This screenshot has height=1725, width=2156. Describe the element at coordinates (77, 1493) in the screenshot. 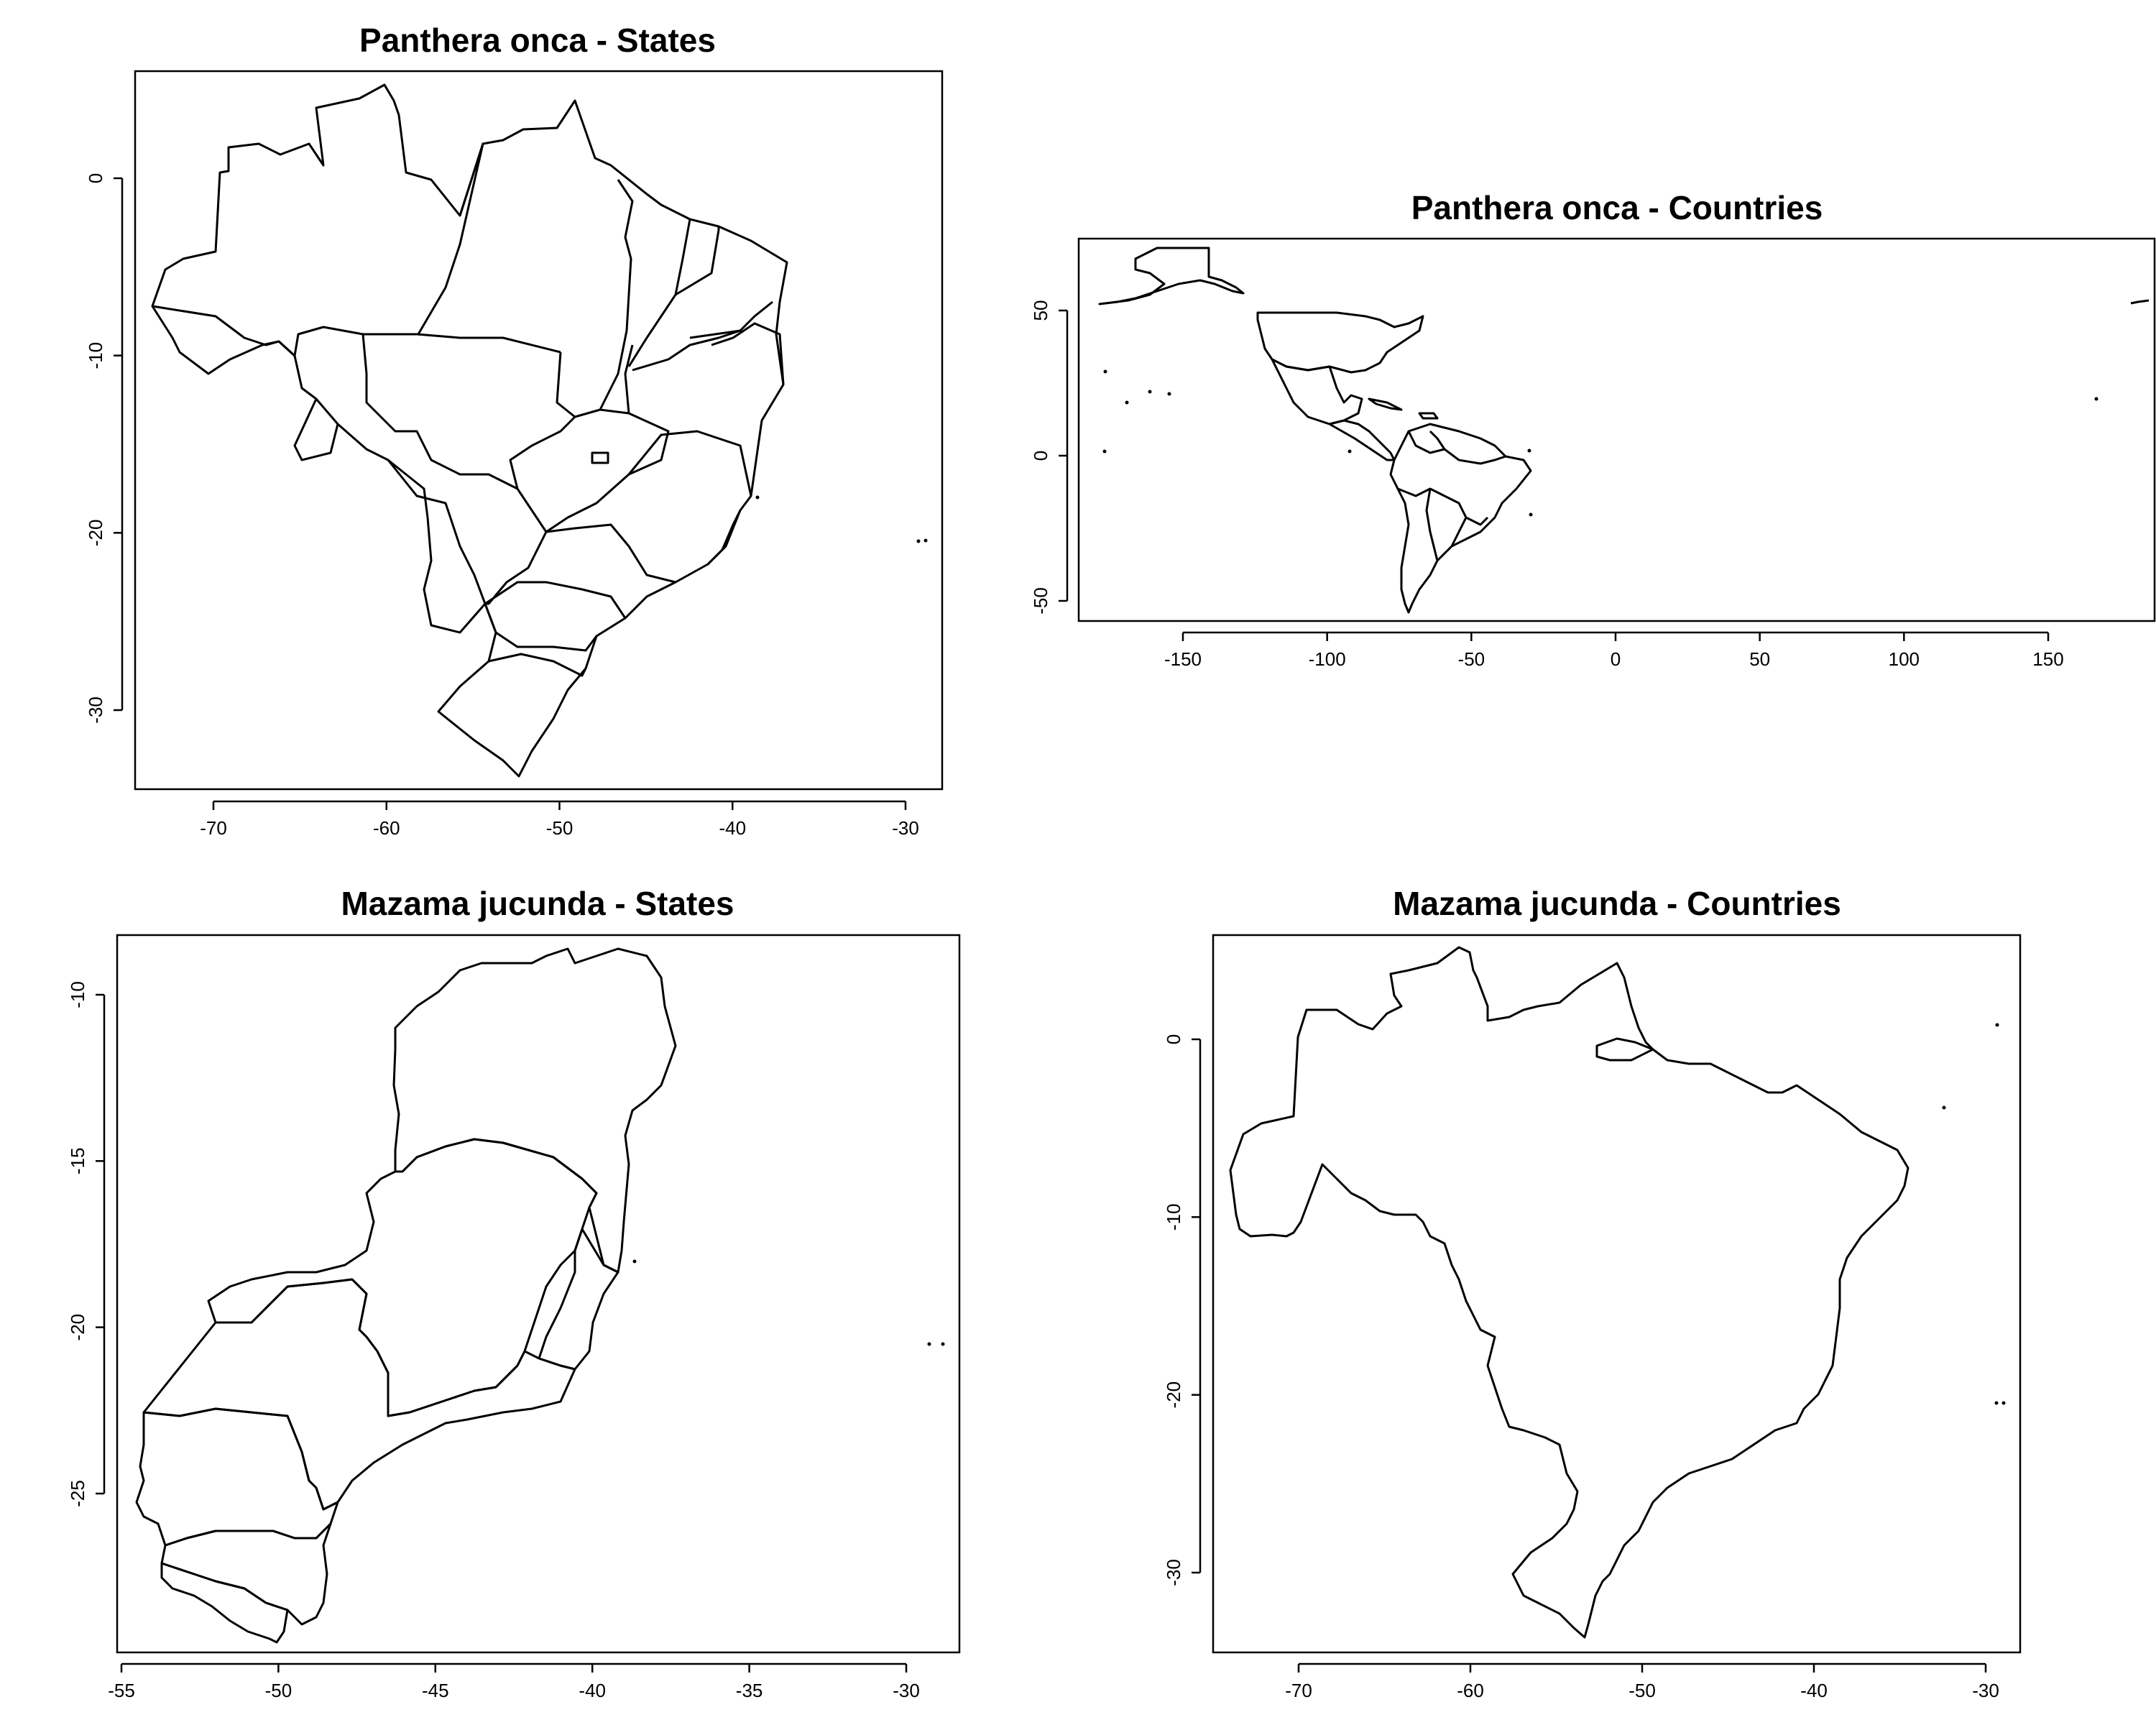

I see `y-tick-label: -25` at that location.